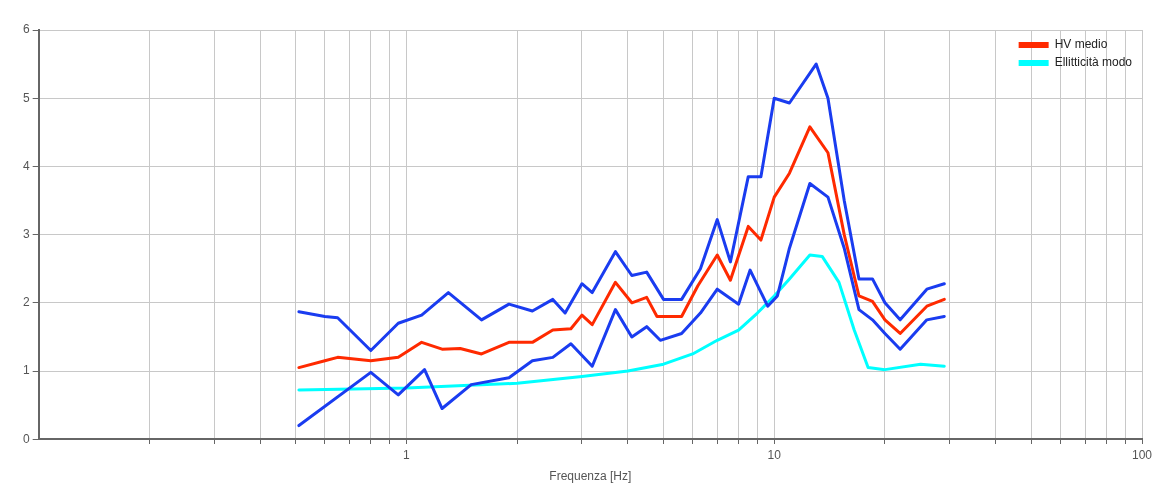  What do you see at coordinates (1081, 44) in the screenshot?
I see `legend-label: HV medio` at bounding box center [1081, 44].